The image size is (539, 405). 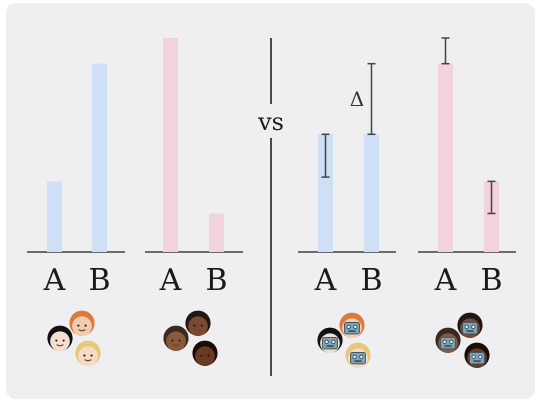 I want to click on panel-3-category-label-a: A, so click(x=325, y=280).